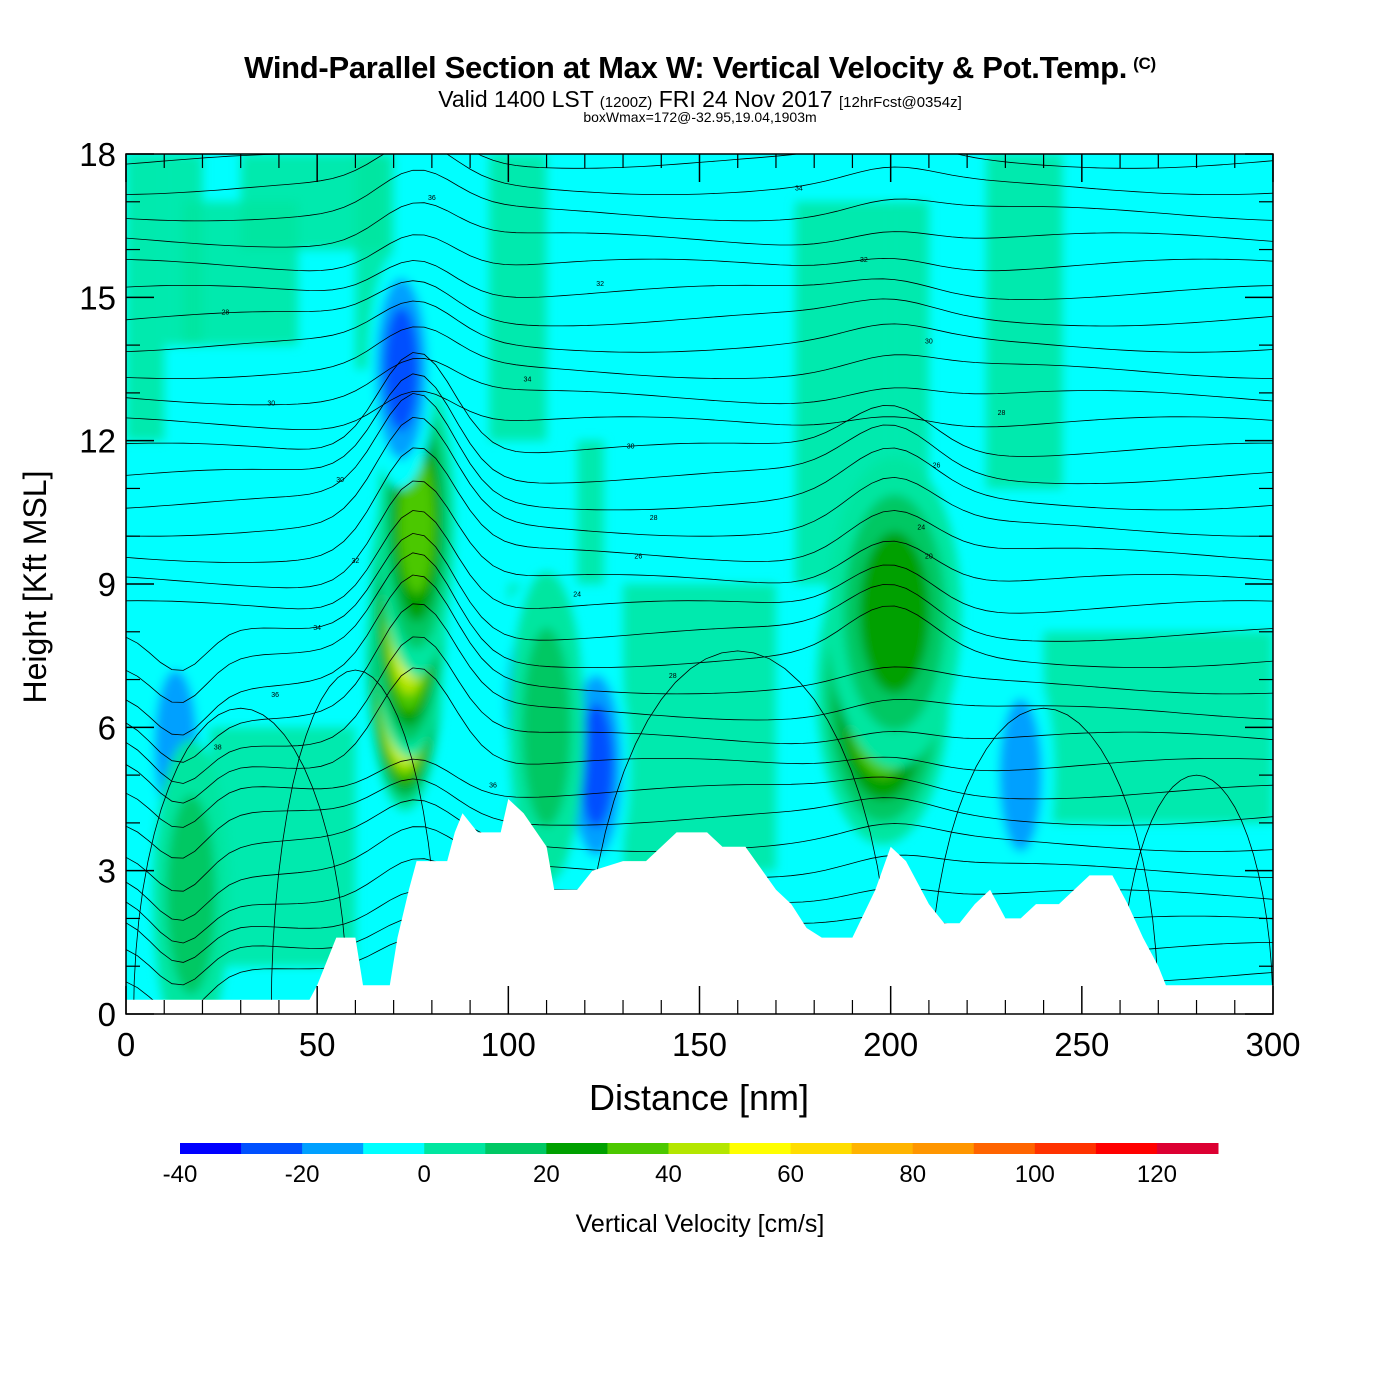  I want to click on x-tick-label: 250, so click(1081, 1044).